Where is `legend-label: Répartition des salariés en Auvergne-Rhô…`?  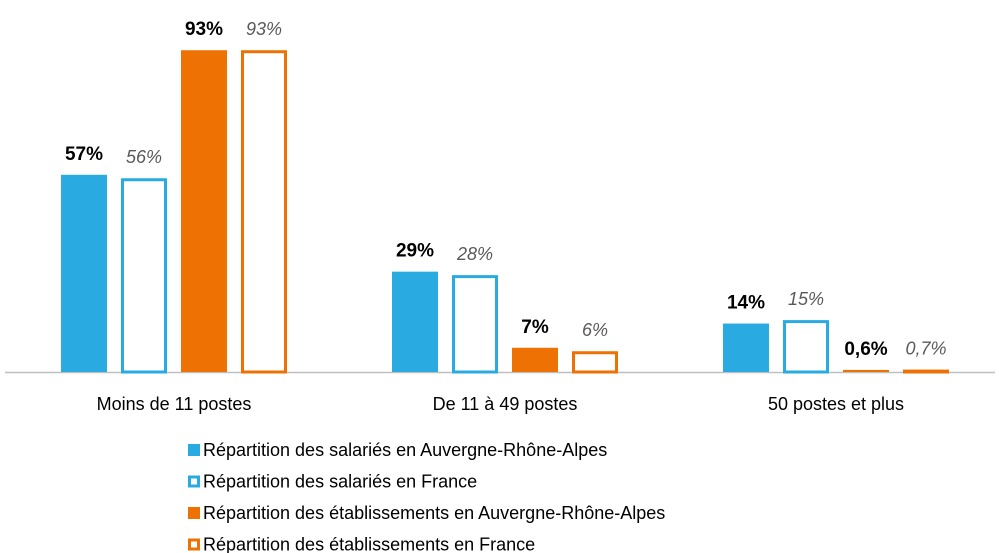
legend-label: Répartition des salariés en Auvergne-Rhô… is located at coordinates (405, 450).